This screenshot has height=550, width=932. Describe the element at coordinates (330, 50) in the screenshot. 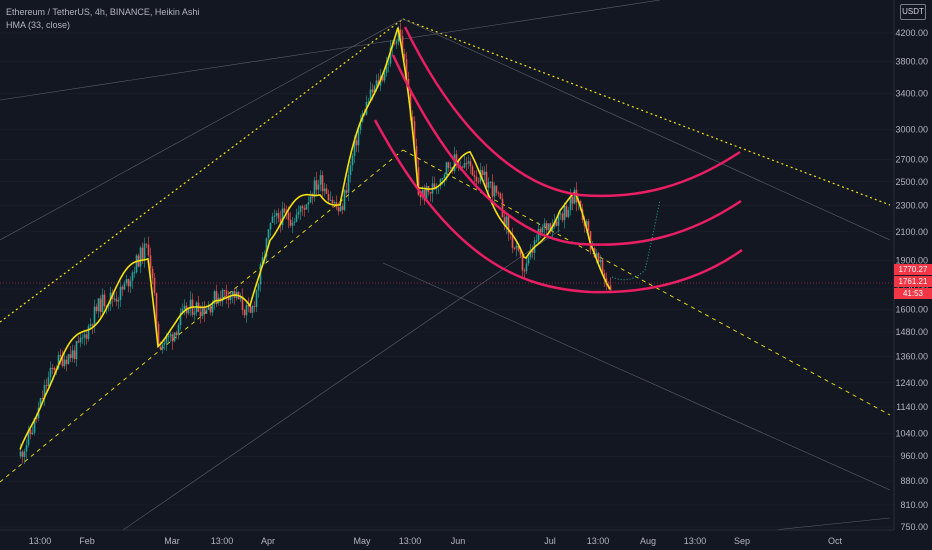

I see `trendline` at that location.